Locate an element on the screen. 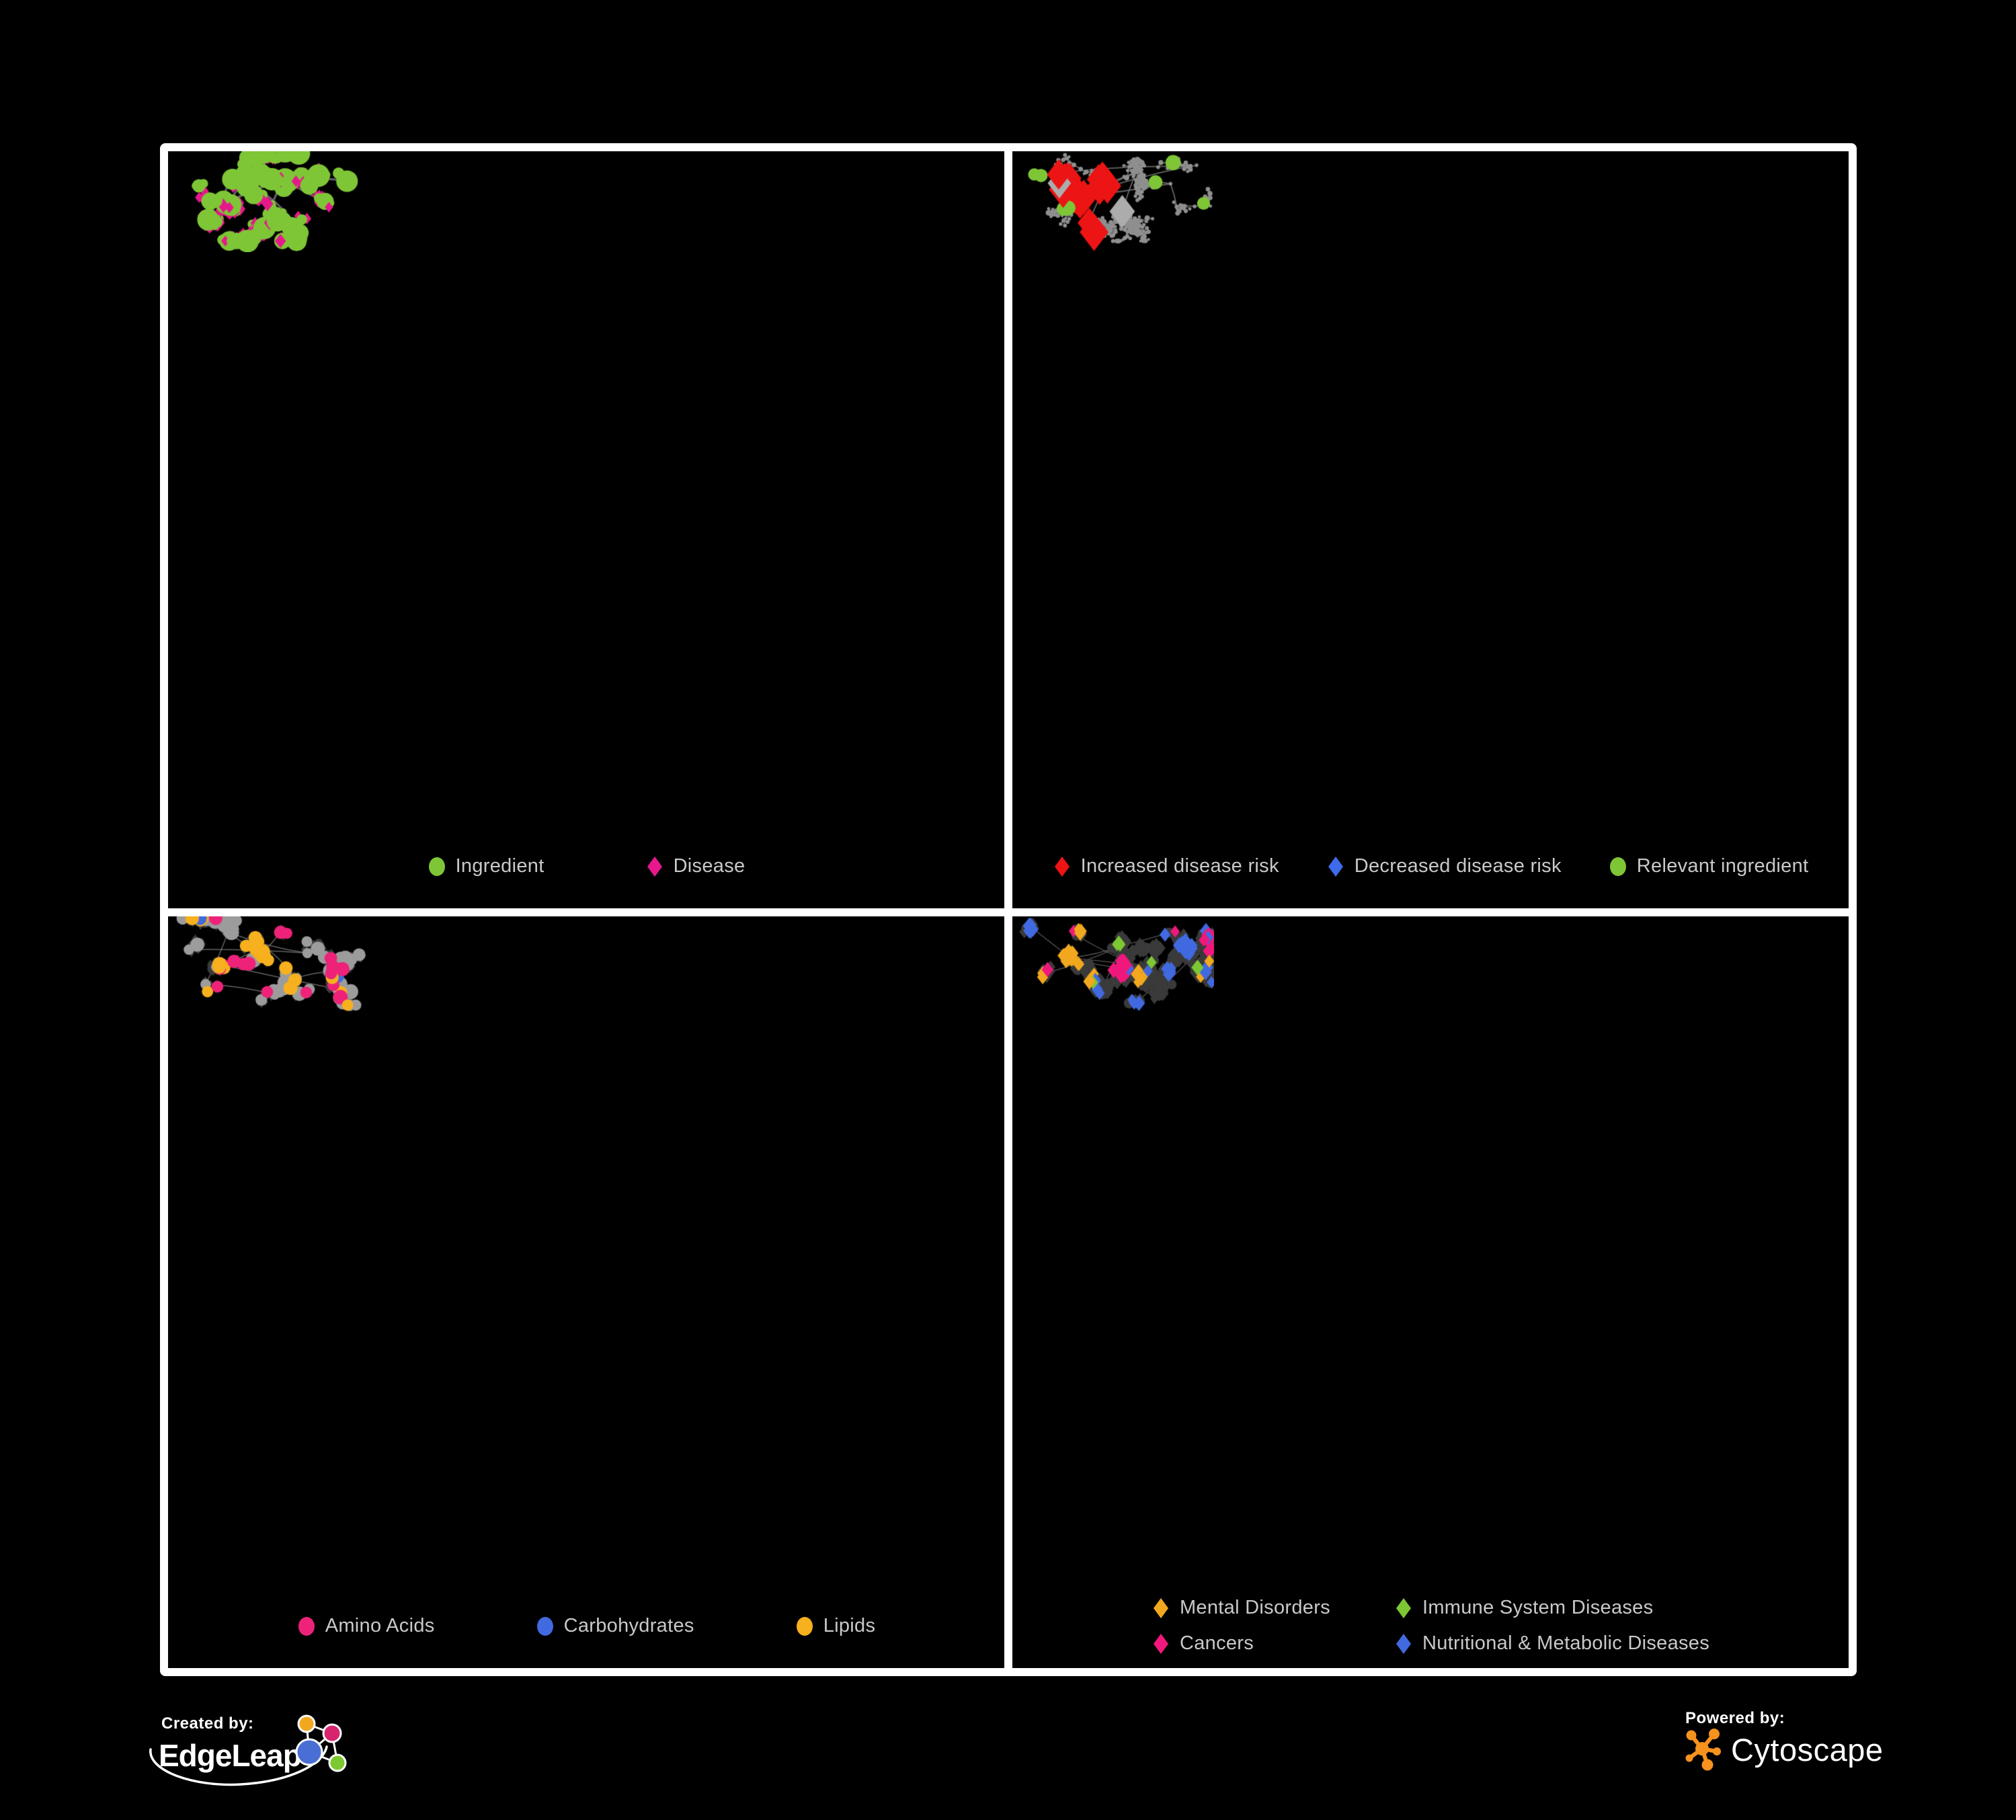  legend-item-mental-disorders: Mental Disorders is located at coordinates (1241, 1608).